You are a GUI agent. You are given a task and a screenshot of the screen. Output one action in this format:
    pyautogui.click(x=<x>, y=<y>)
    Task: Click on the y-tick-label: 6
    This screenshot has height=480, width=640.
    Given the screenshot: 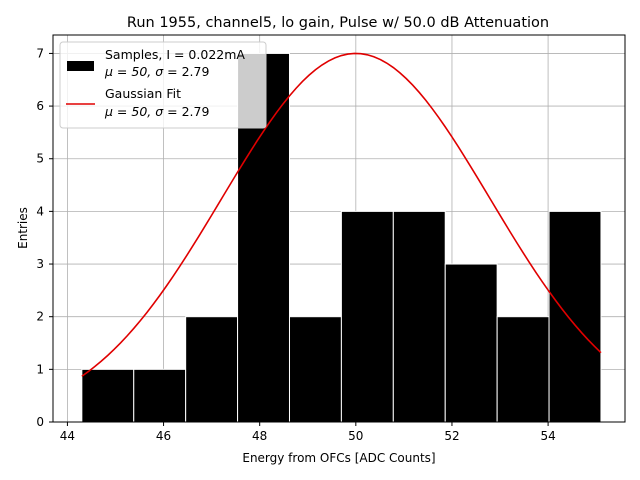 What is the action you would take?
    pyautogui.click(x=40, y=106)
    